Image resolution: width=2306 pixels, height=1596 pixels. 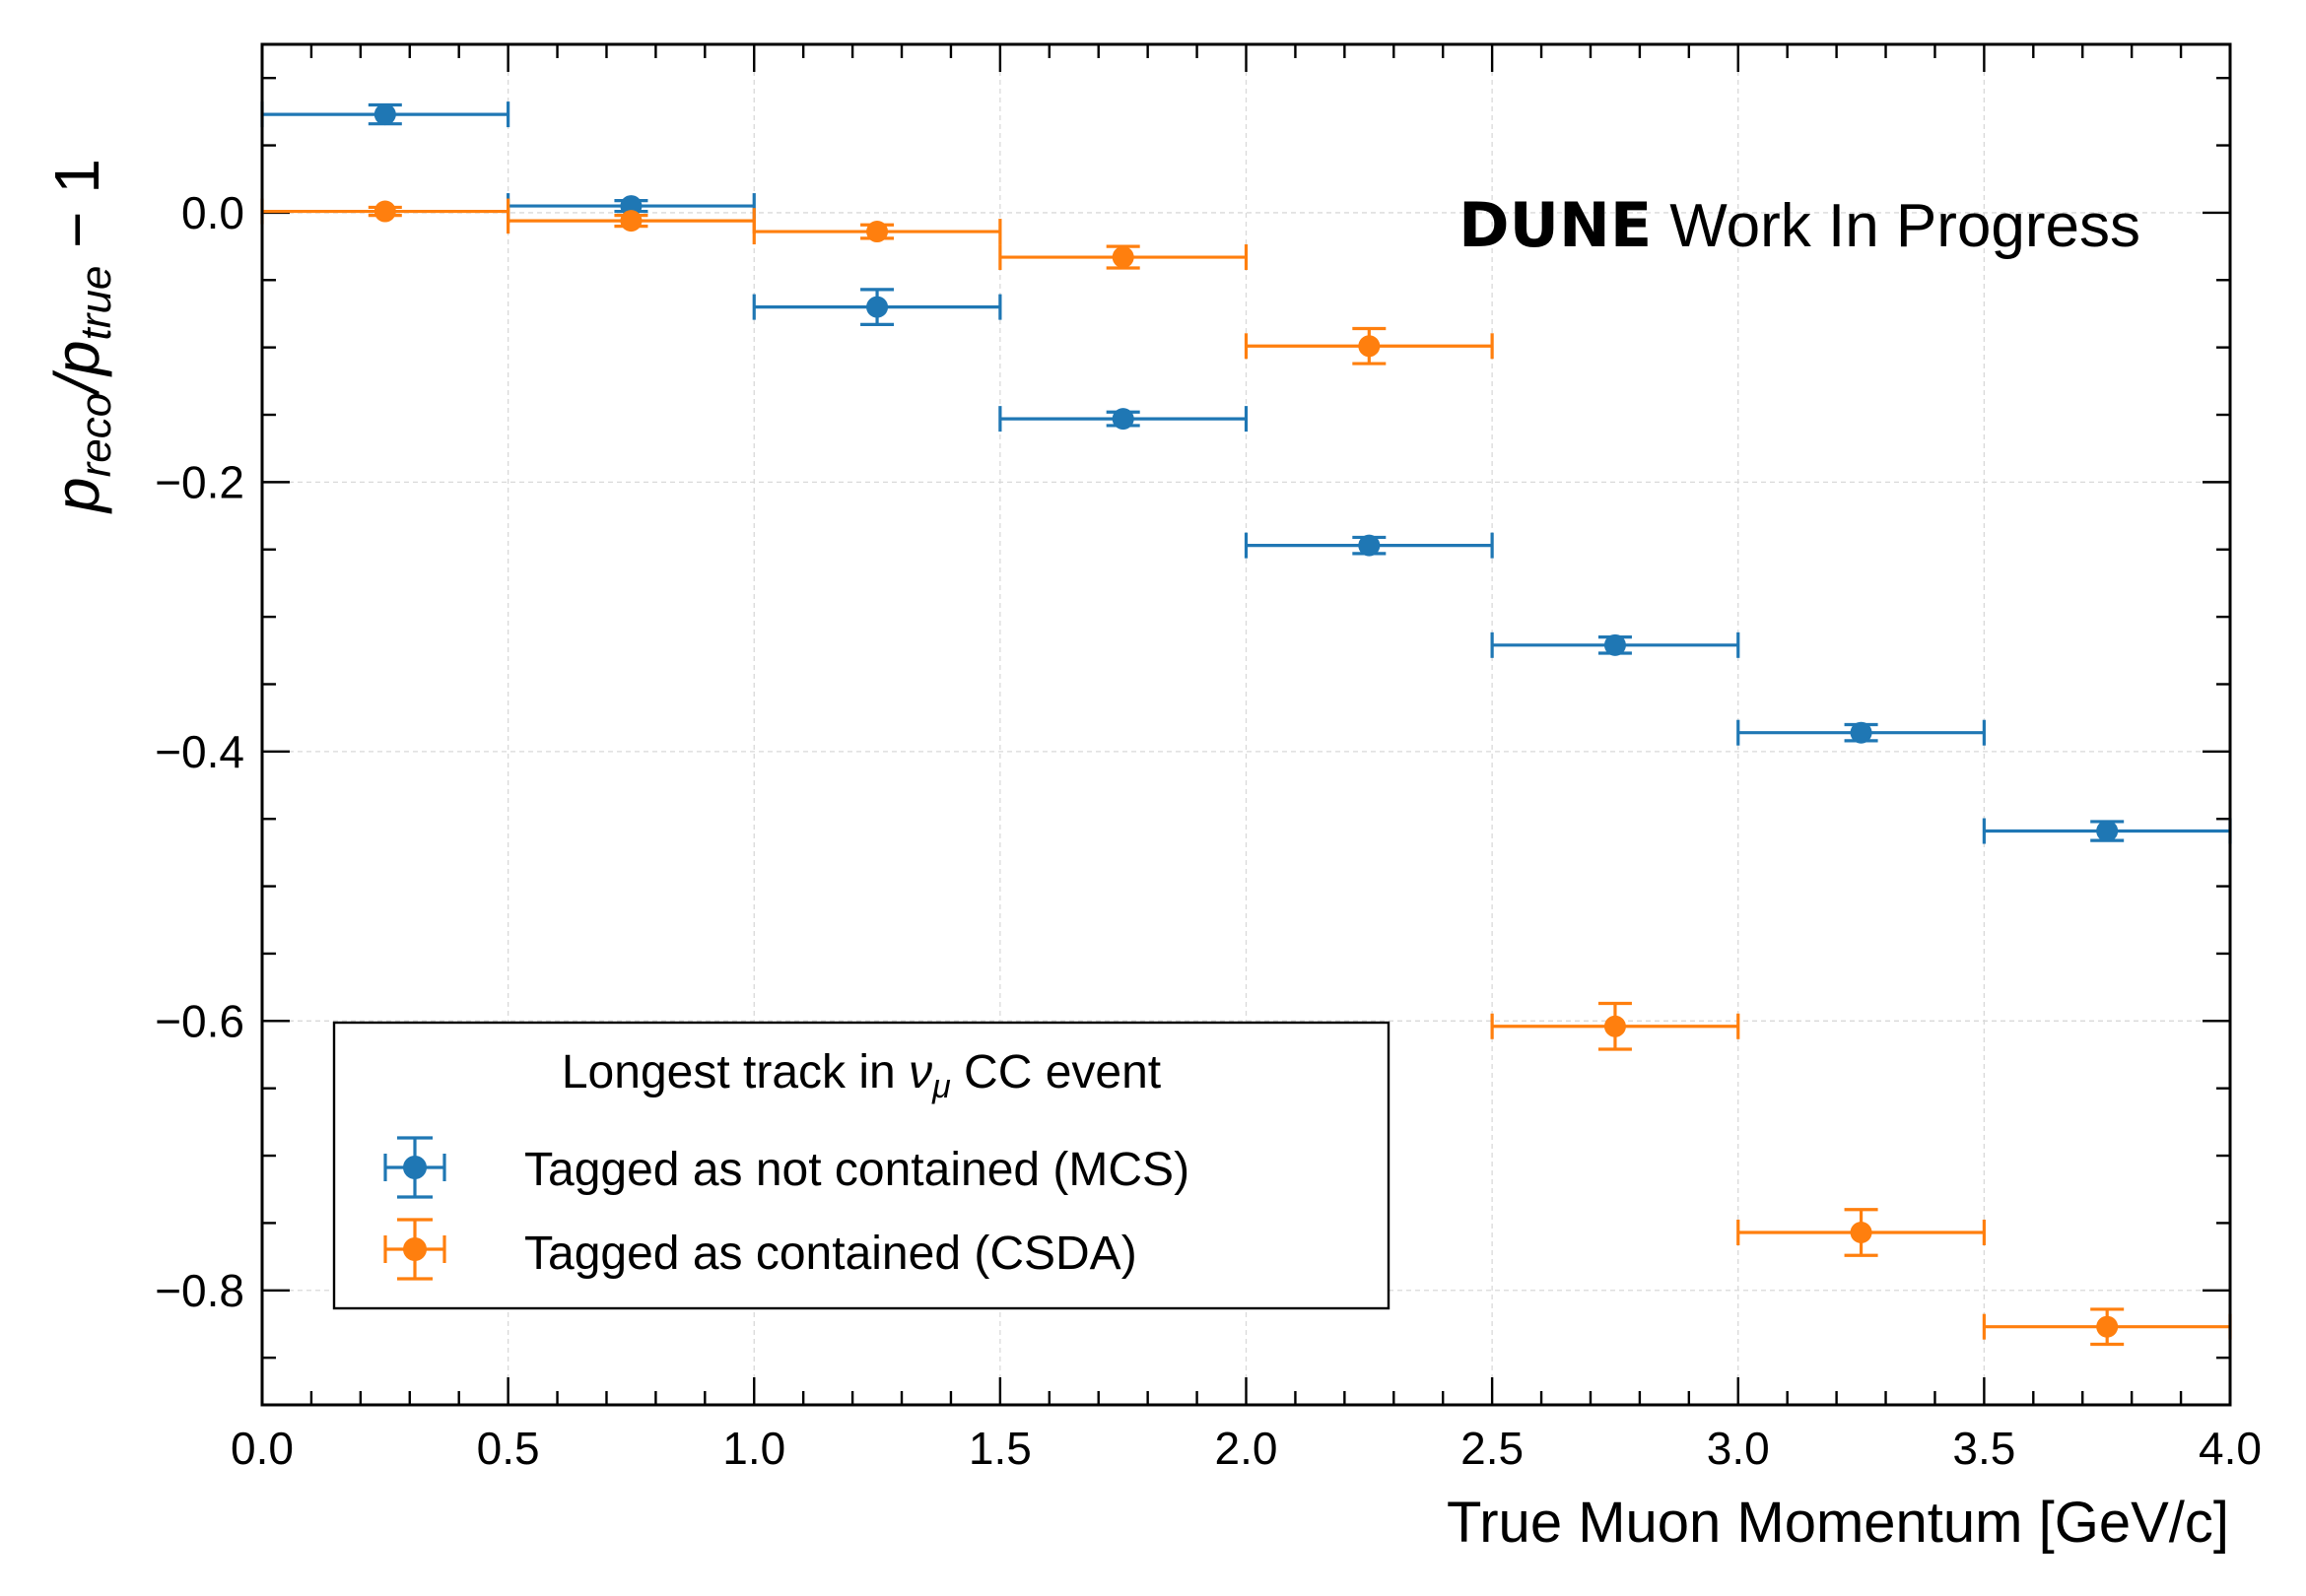 What do you see at coordinates (941, 1086) in the screenshot?
I see `legend-title-mu: μ` at bounding box center [941, 1086].